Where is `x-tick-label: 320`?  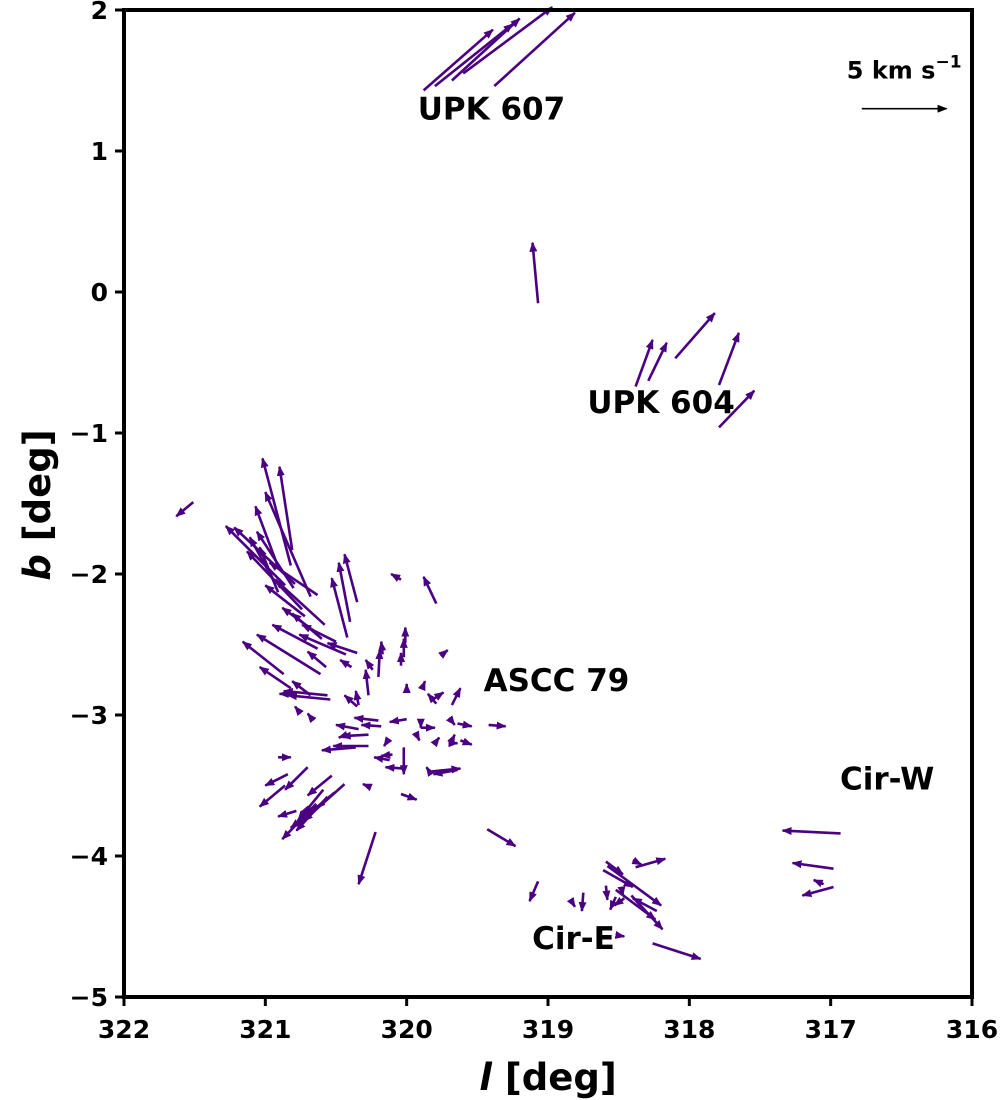 x-tick-label: 320 is located at coordinates (407, 1029).